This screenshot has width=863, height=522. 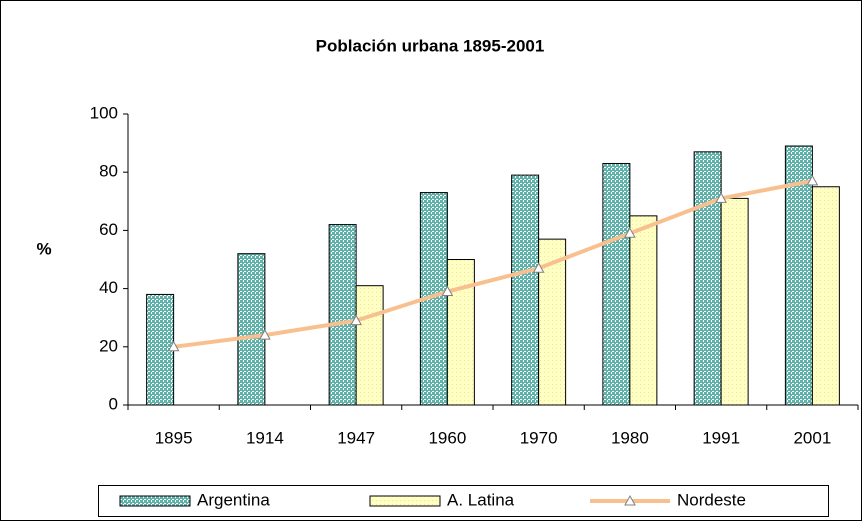 I want to click on x-tick-label: 1980, so click(x=630, y=437).